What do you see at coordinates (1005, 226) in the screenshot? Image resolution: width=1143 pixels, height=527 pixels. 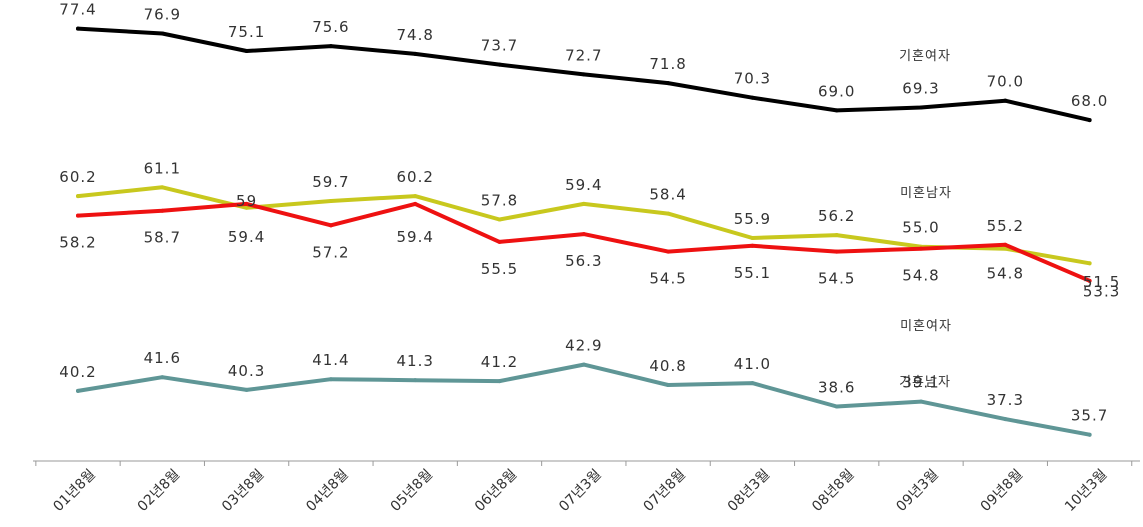 I see `data-label: 55.2` at bounding box center [1005, 226].